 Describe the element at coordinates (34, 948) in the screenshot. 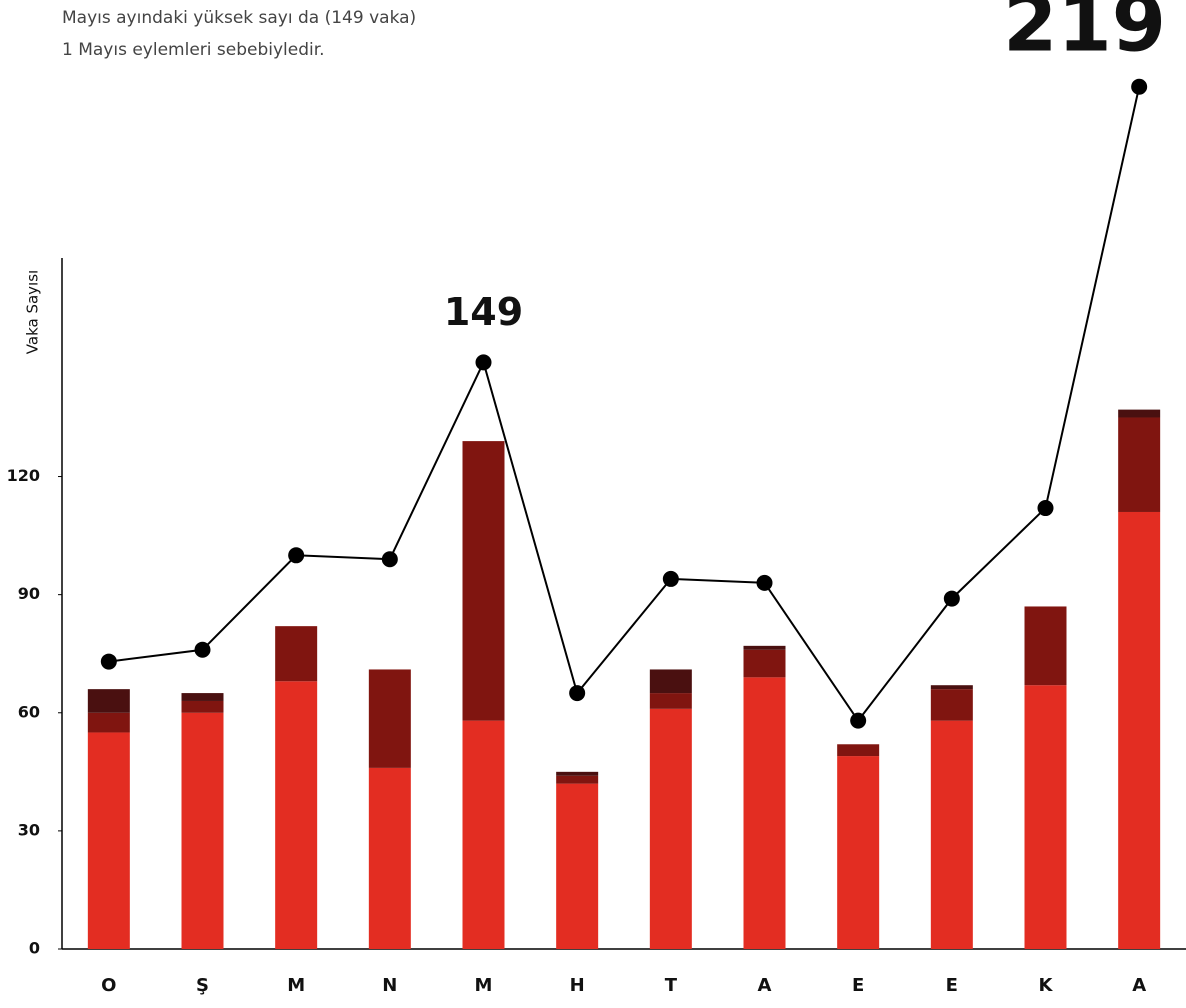

I see `y-tick-label: 0` at that location.